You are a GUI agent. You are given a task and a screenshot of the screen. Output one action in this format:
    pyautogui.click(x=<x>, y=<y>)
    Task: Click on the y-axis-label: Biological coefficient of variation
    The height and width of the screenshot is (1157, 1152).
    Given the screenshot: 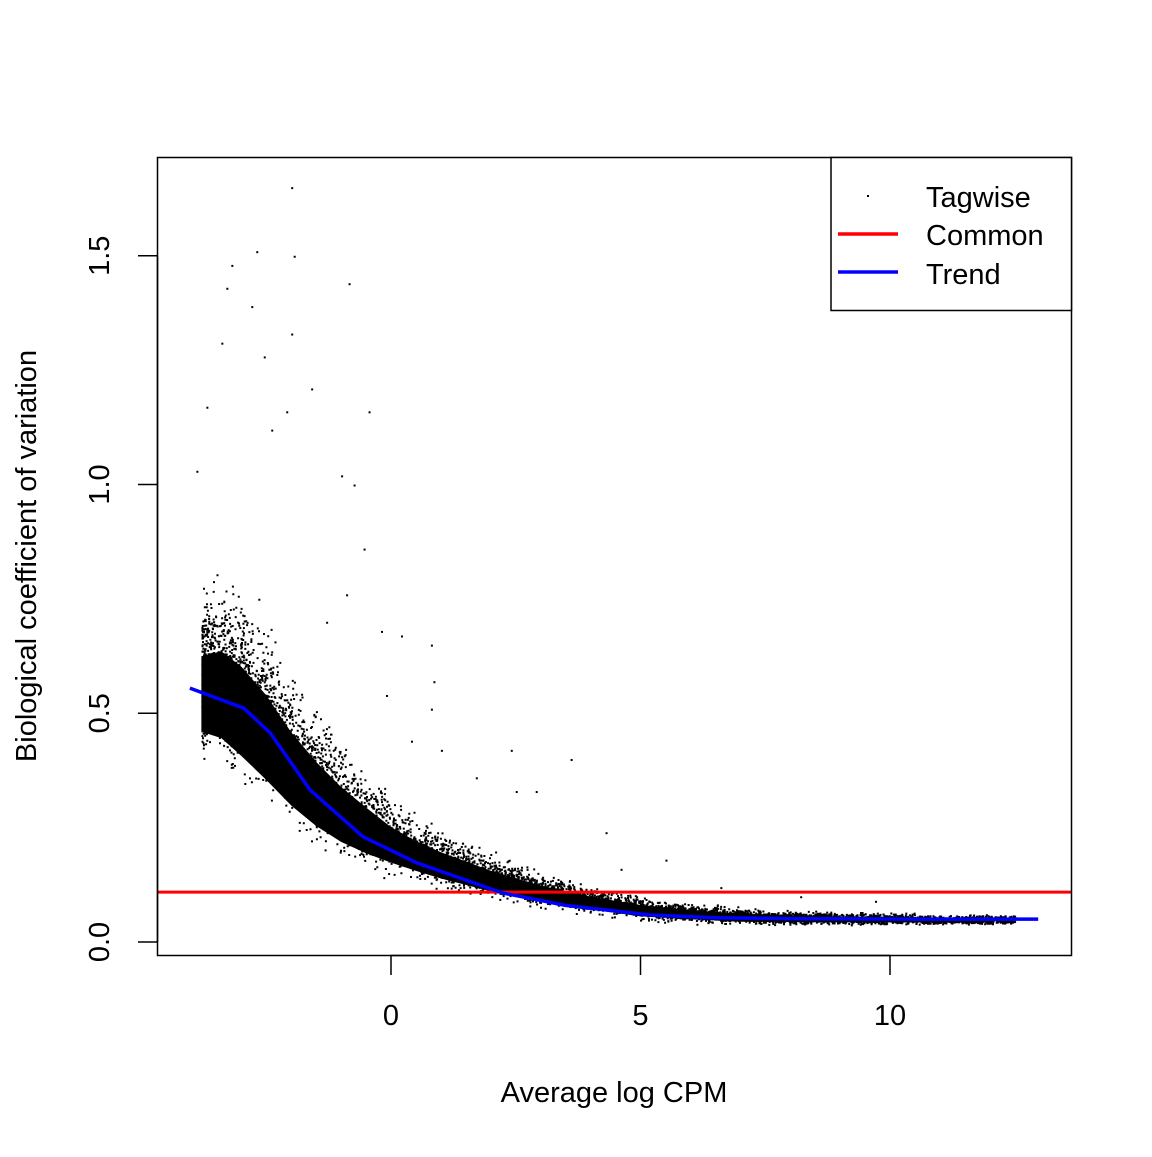 What is the action you would take?
    pyautogui.click(x=27, y=556)
    